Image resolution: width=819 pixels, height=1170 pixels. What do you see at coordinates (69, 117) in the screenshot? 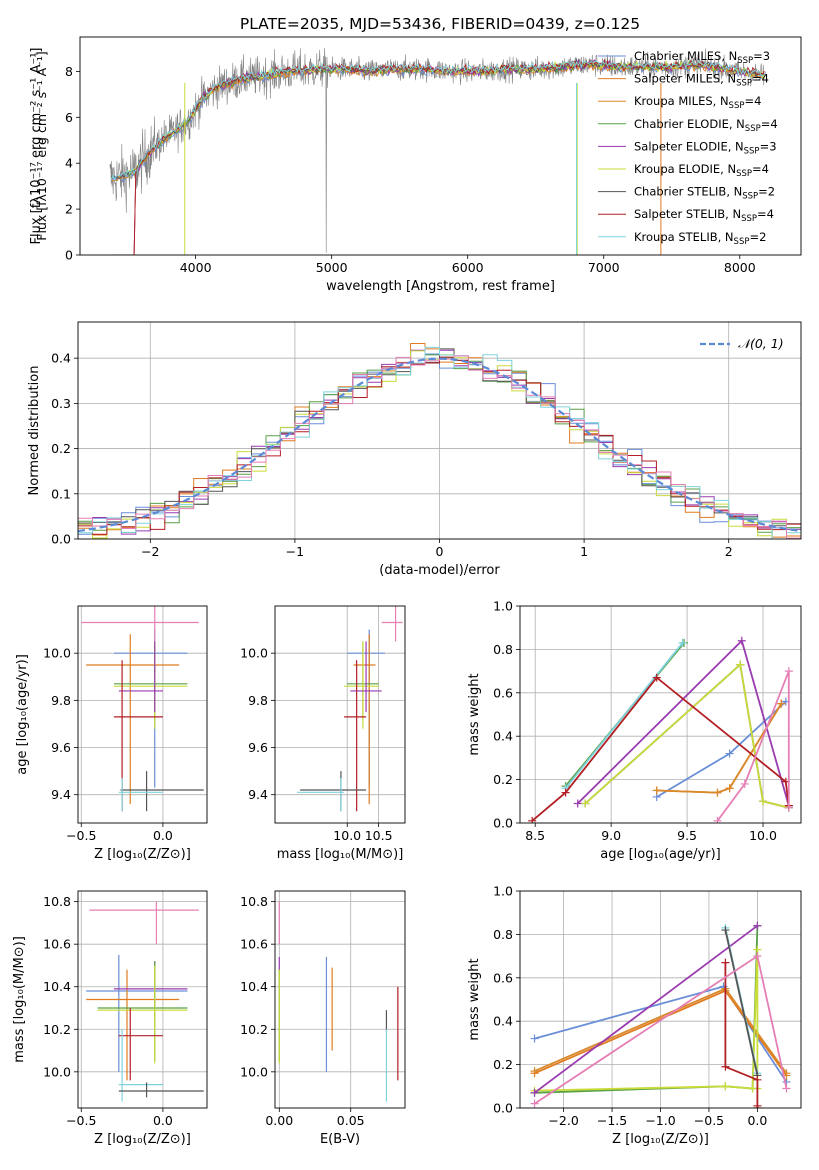
I see `y-tick-label: 6` at bounding box center [69, 117].